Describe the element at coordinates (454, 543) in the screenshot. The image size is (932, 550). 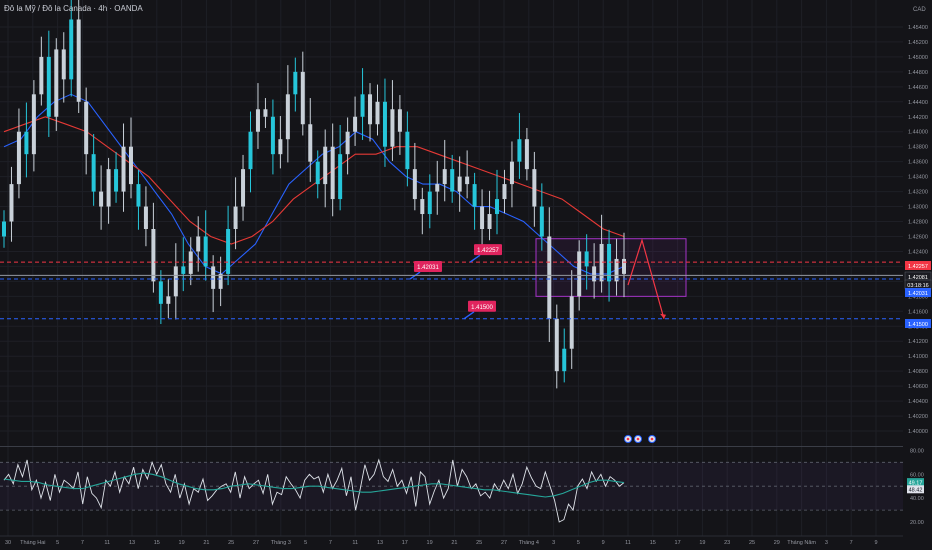
I see `time-tick-label: 21` at that location.